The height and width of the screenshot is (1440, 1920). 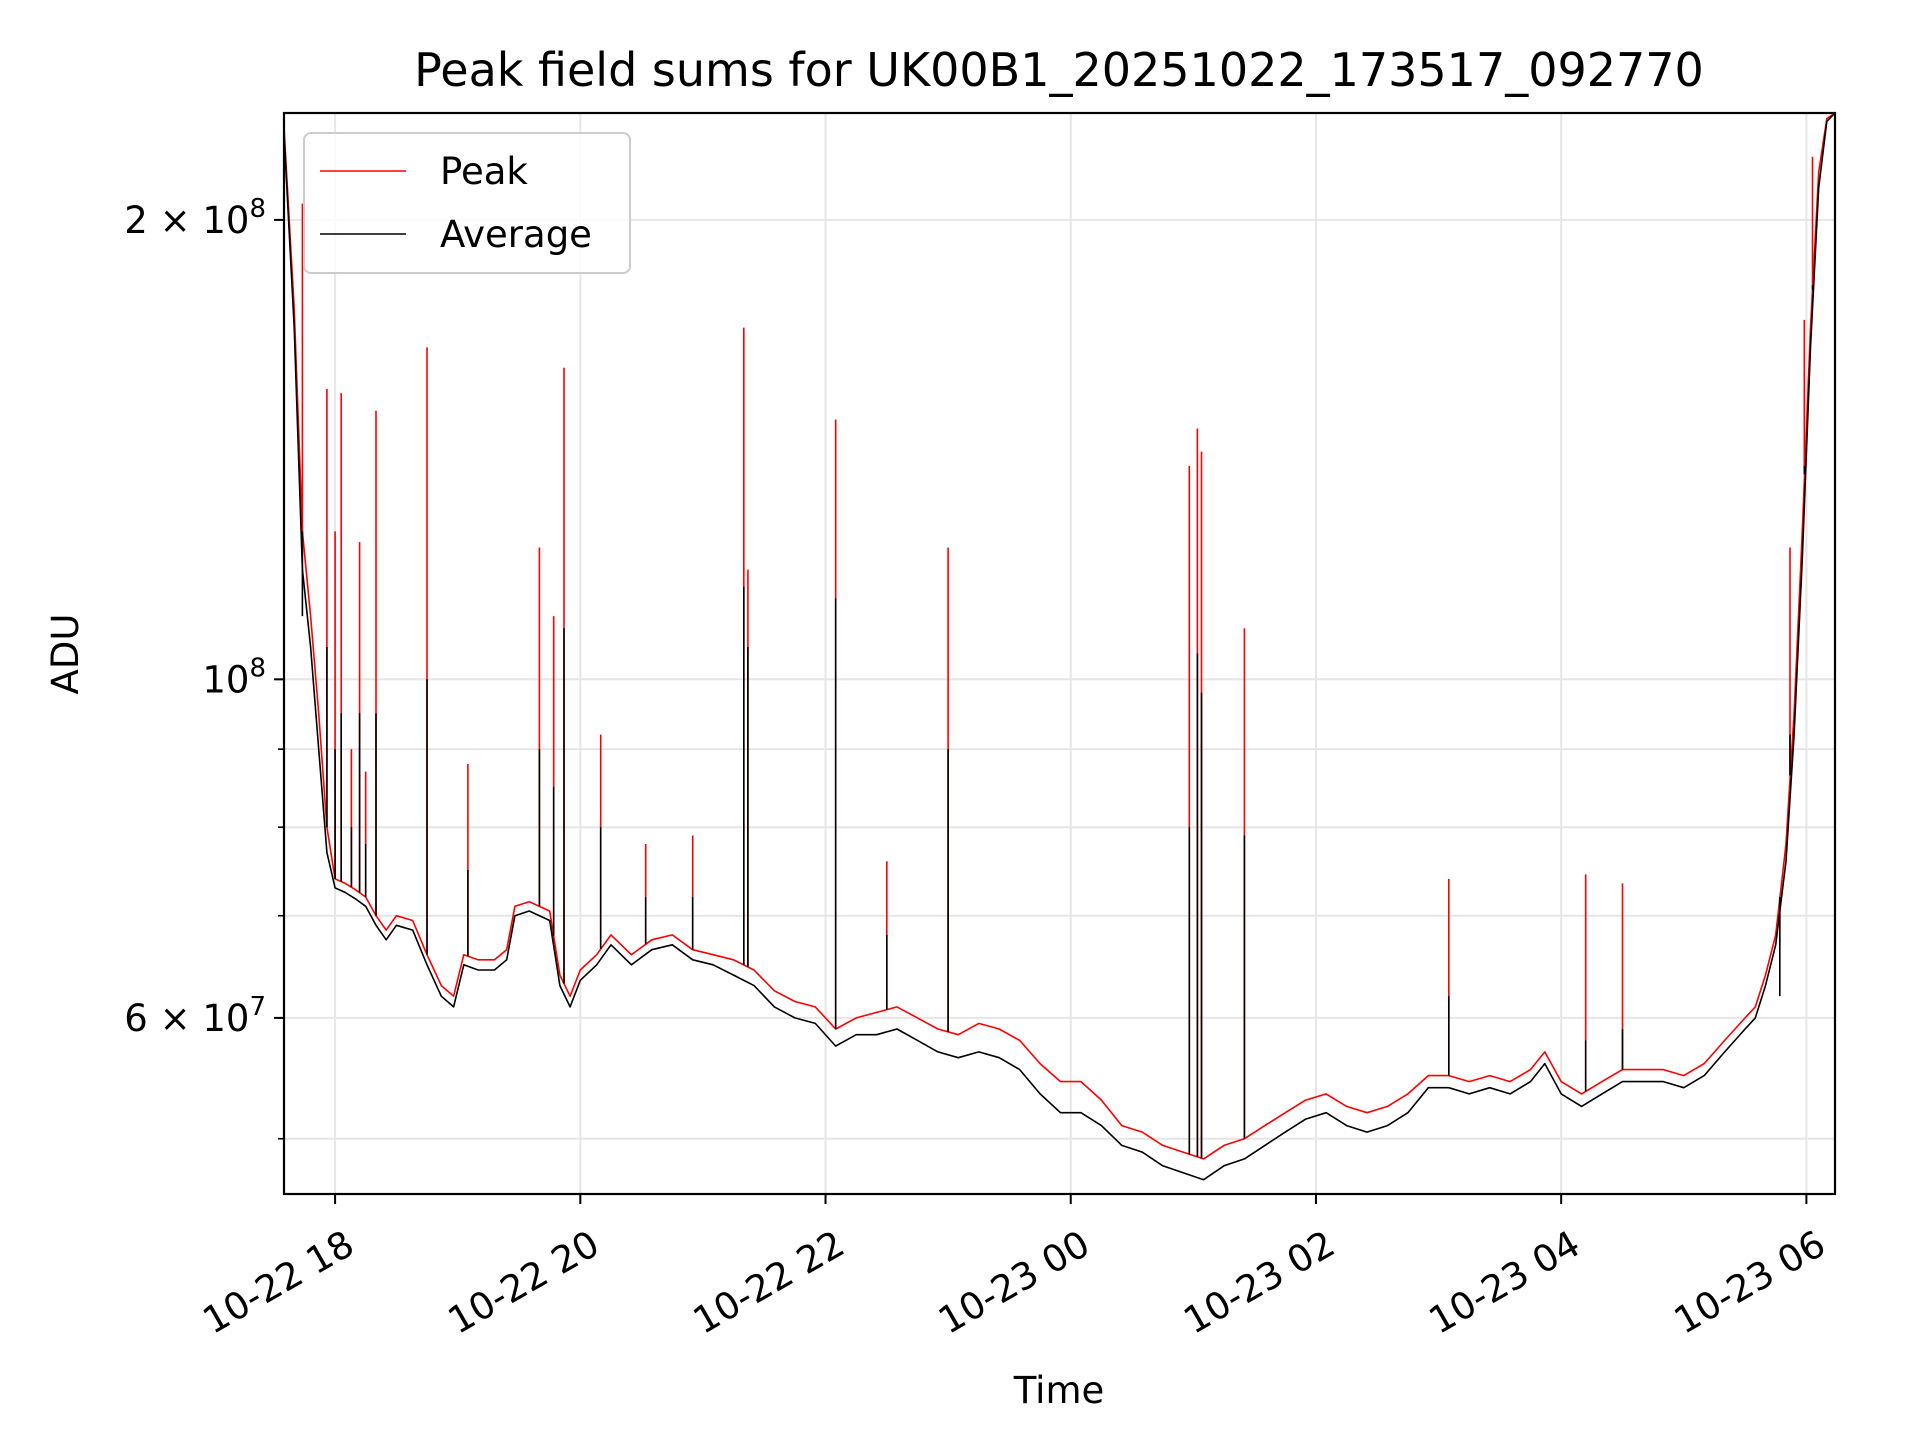 What do you see at coordinates (1059, 1390) in the screenshot?
I see `x-axis-label: Time` at bounding box center [1059, 1390].